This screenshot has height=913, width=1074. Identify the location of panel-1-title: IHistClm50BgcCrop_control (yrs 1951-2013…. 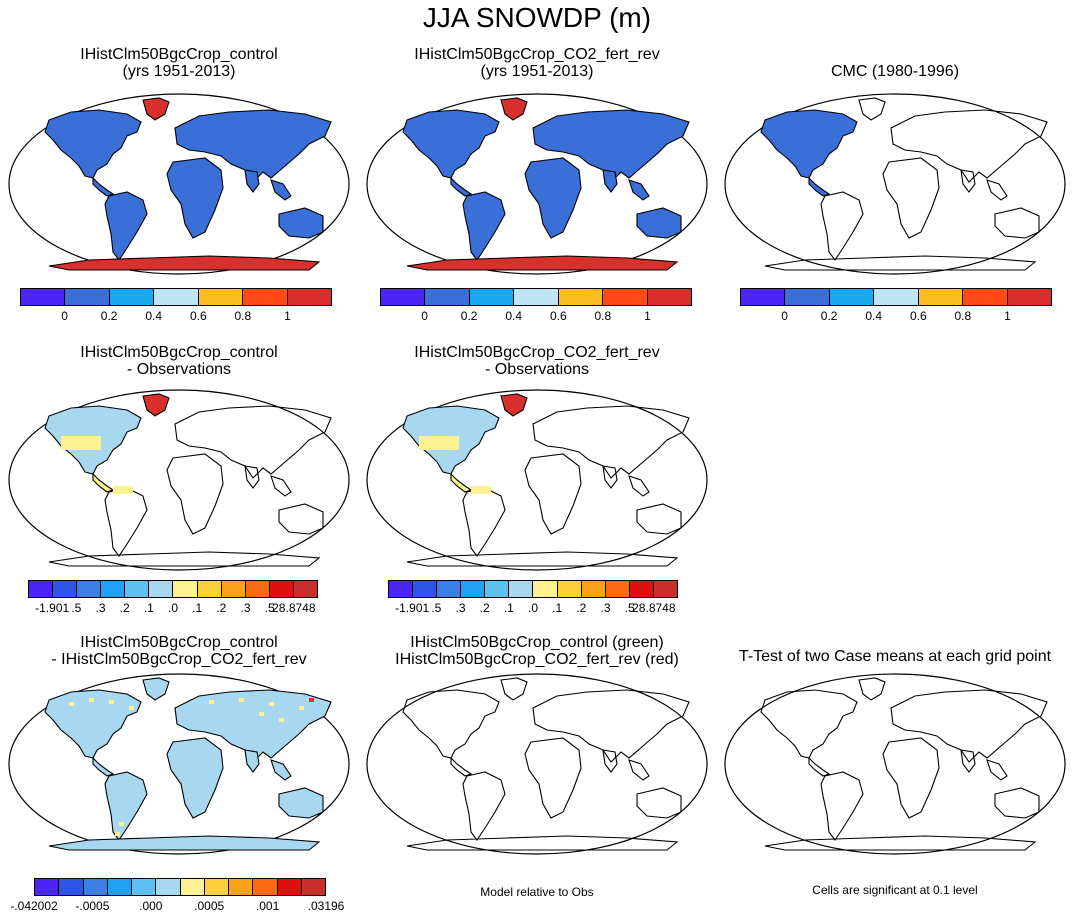
(179, 63).